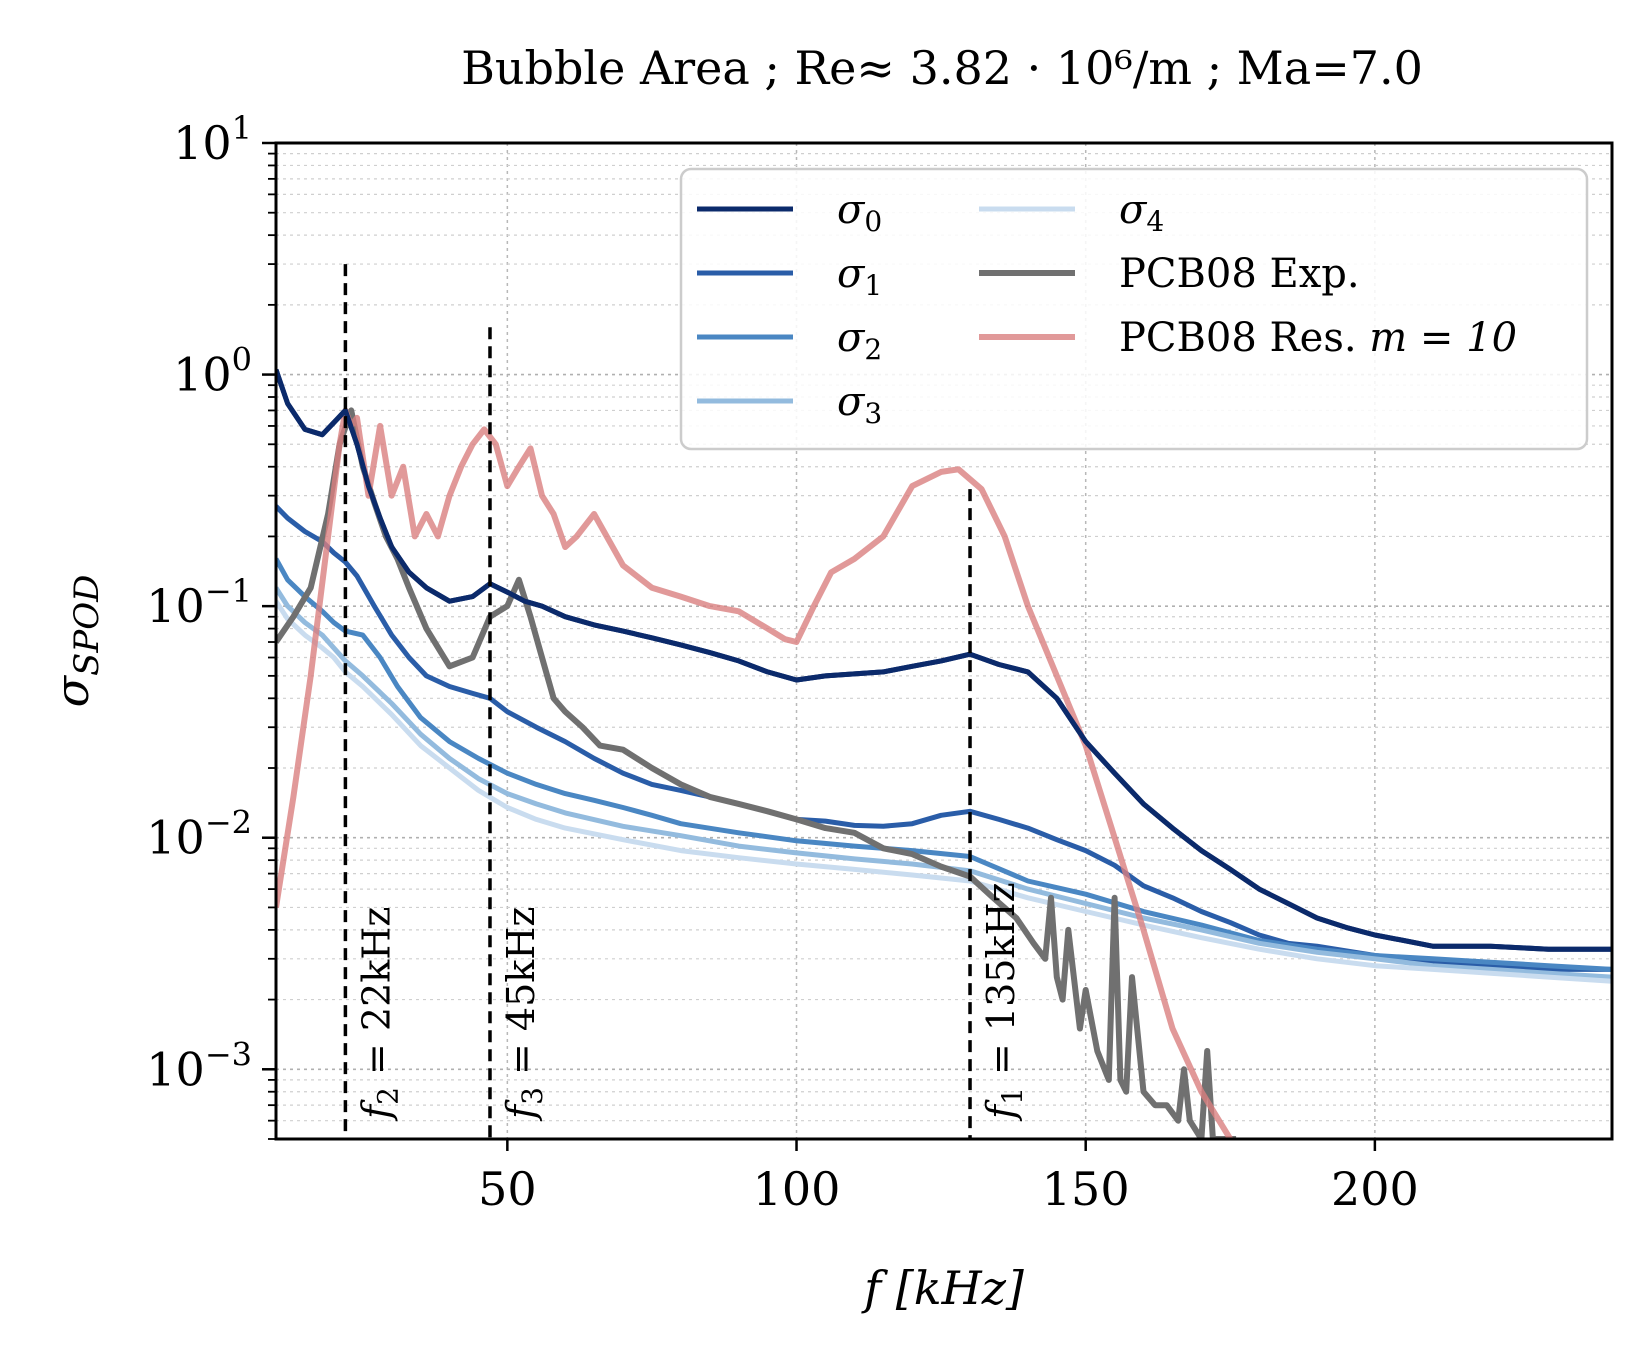  What do you see at coordinates (1239, 274) in the screenshot?
I see `legend-label-5: PCB08 Exp.` at bounding box center [1239, 274].